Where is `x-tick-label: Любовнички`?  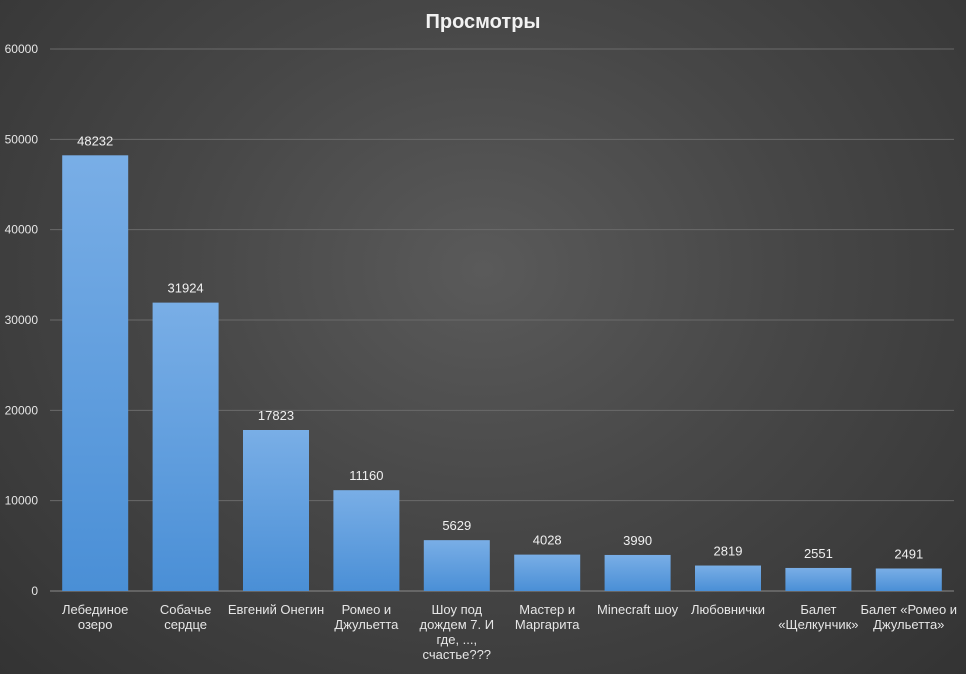 x-tick-label: Любовнички is located at coordinates (728, 609).